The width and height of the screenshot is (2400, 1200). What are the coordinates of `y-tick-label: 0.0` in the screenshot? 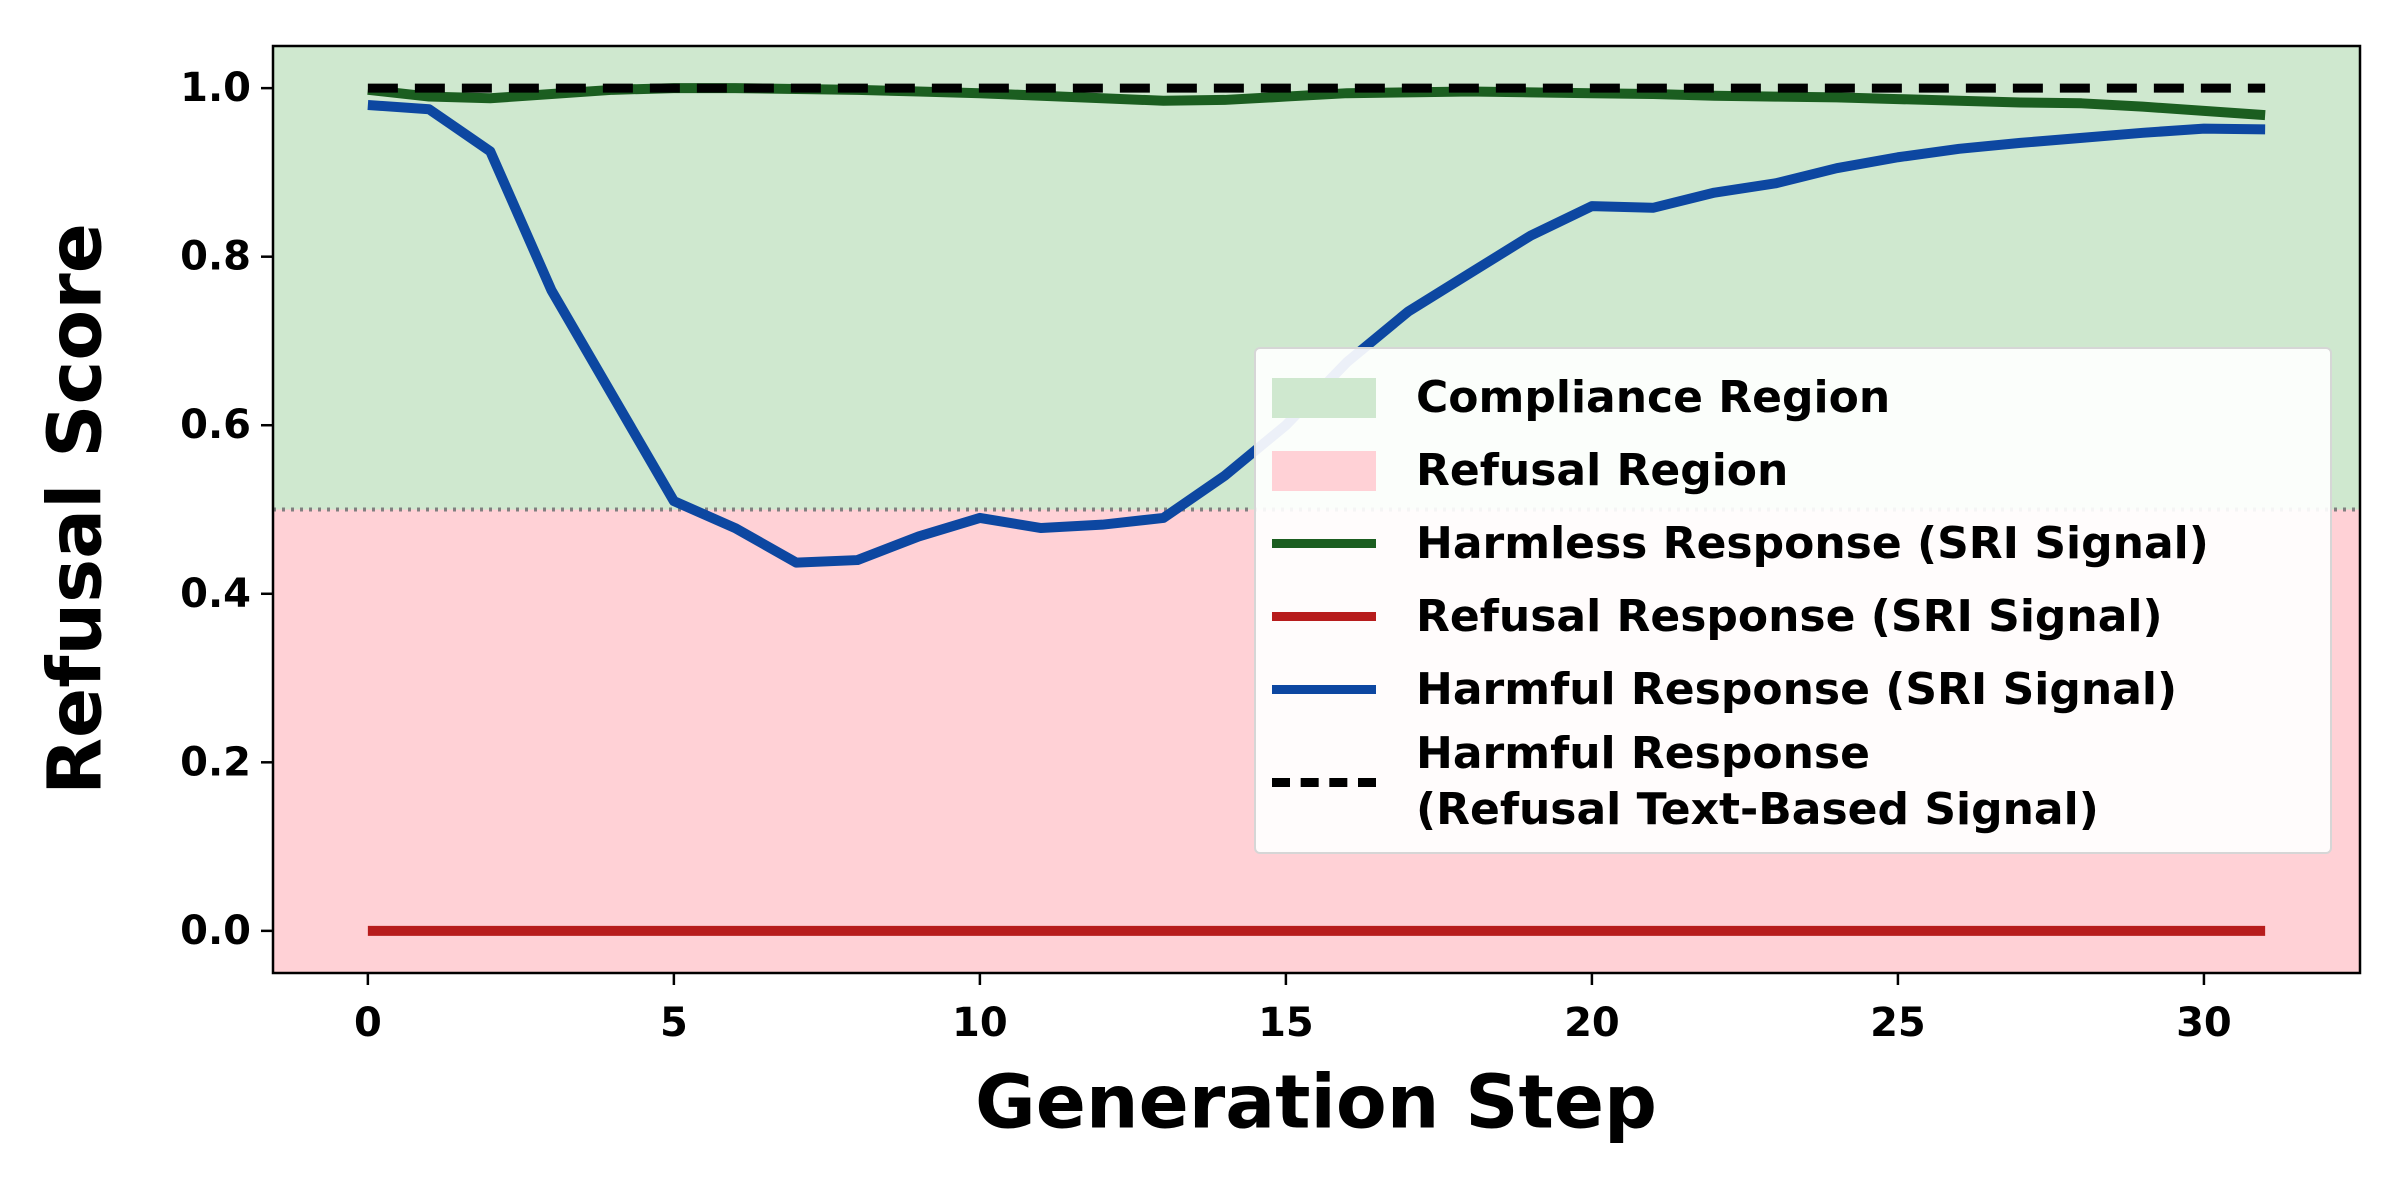 It's located at (215, 931).